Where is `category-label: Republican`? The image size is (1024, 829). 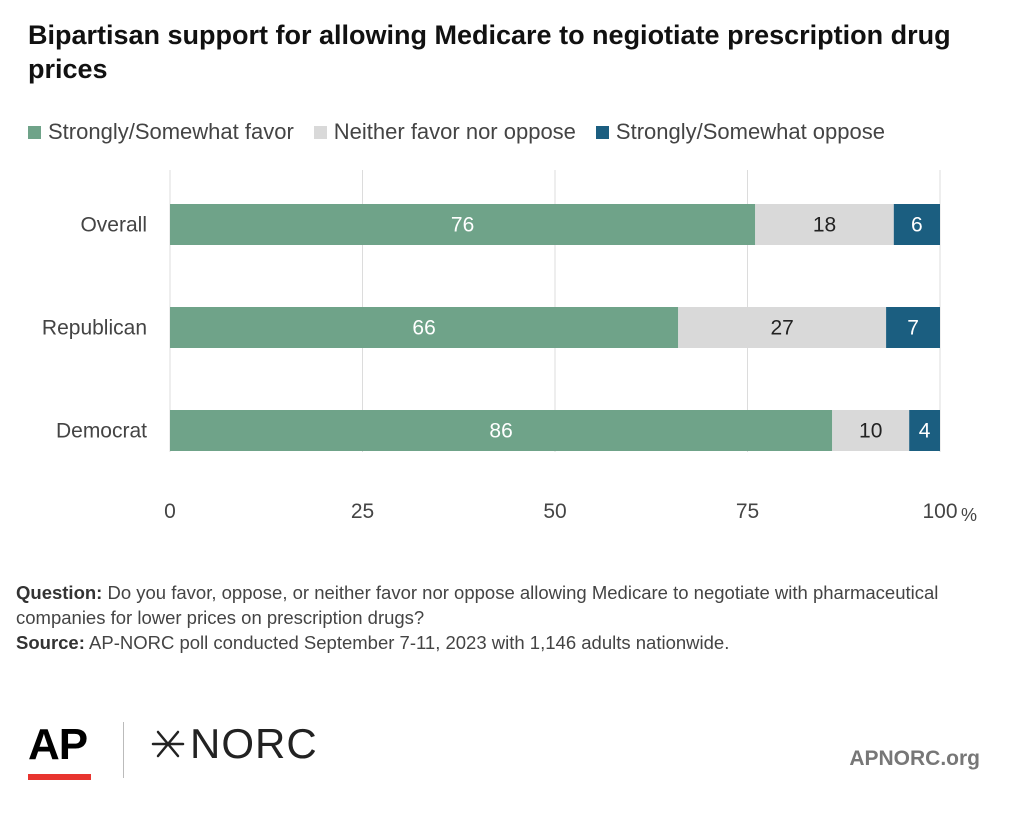 category-label: Republican is located at coordinates (94, 328).